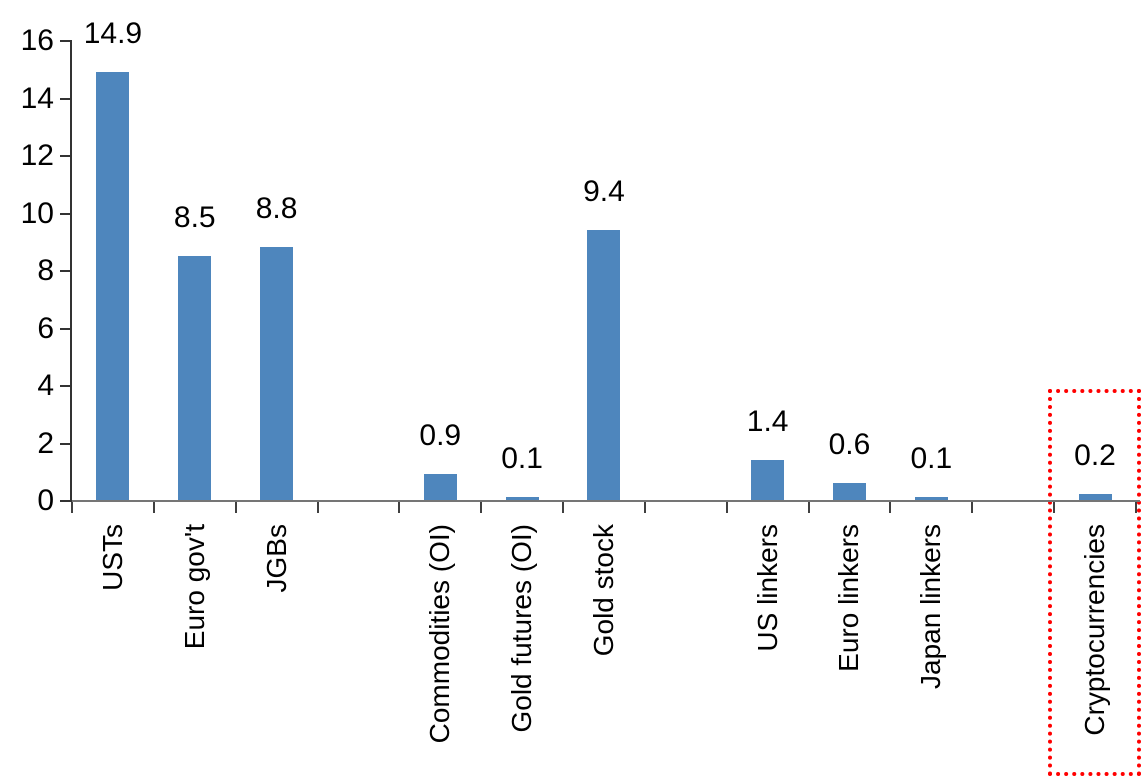  What do you see at coordinates (440, 634) in the screenshot?
I see `category-label: Commodities (OI)` at bounding box center [440, 634].